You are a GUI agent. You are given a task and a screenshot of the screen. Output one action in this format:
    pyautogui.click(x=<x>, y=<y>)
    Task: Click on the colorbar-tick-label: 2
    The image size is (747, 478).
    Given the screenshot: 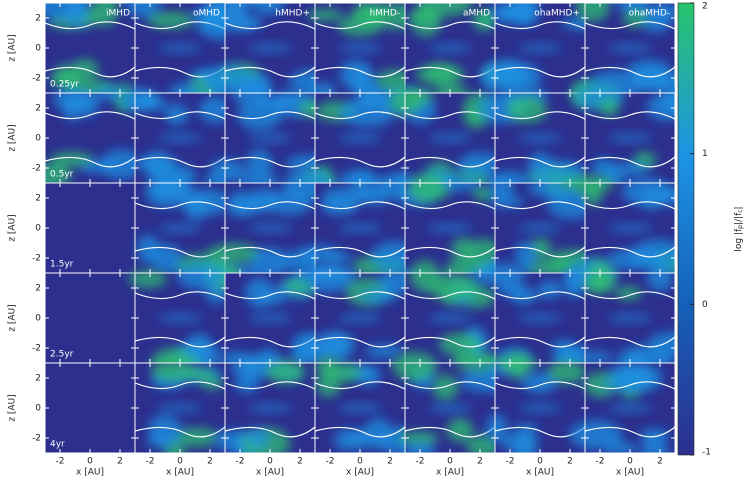 What is the action you would take?
    pyautogui.click(x=705, y=7)
    